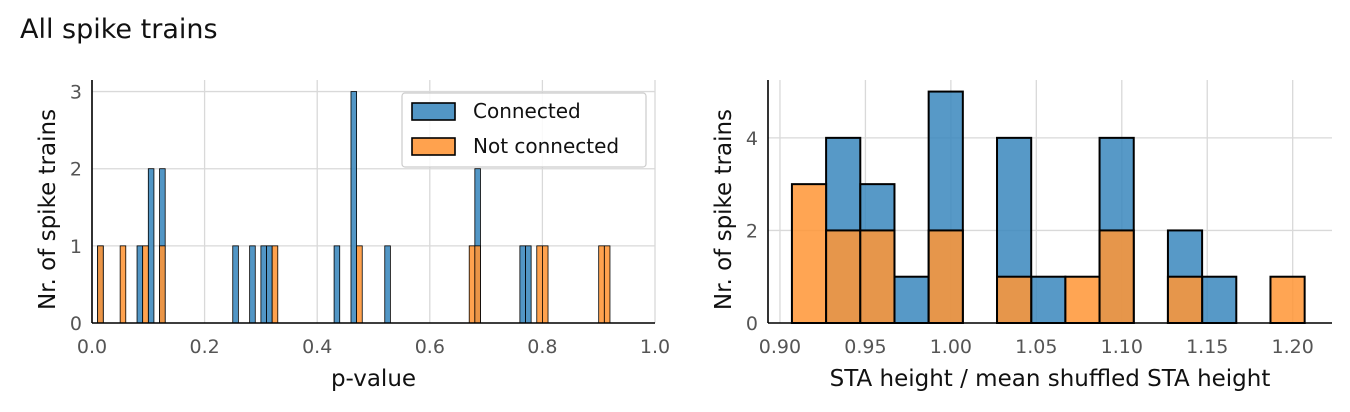 This screenshot has height=412, width=1350. I want to click on connected-legend-swatch, so click(433, 111).